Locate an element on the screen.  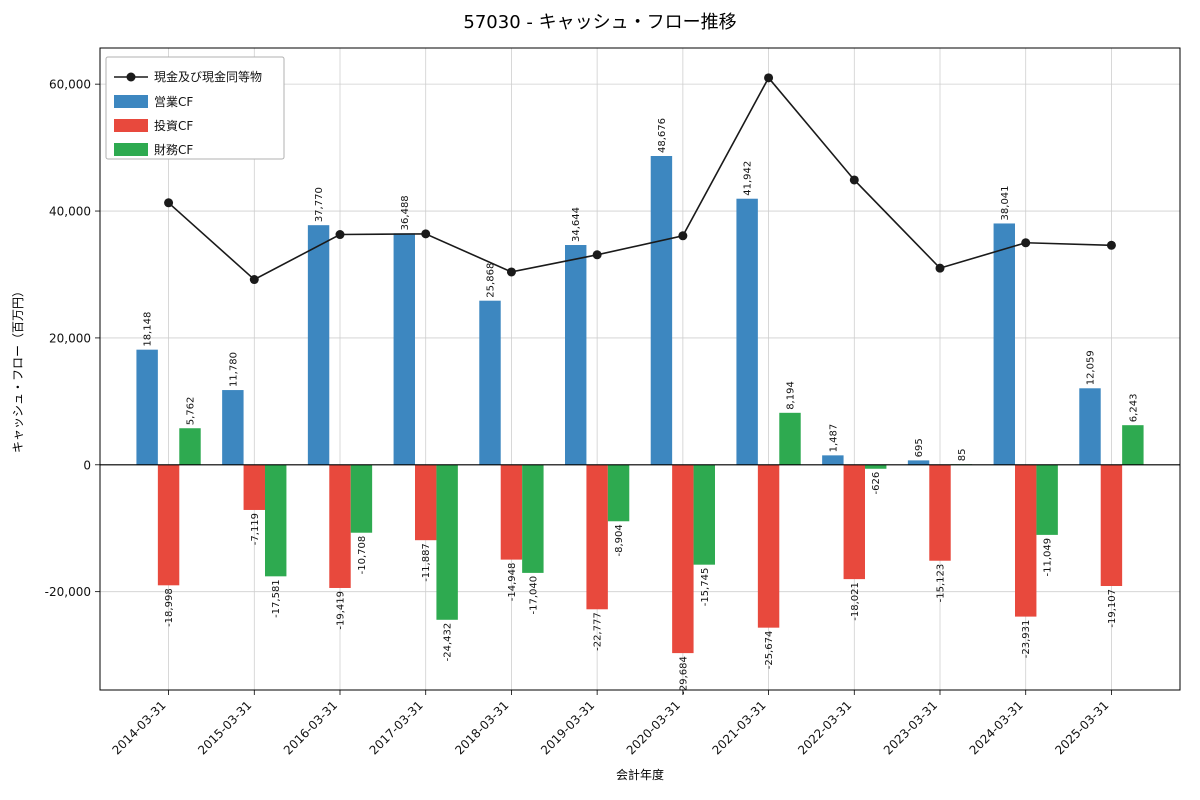
bar-value-label: 36,488 is located at coordinates (405, 212).